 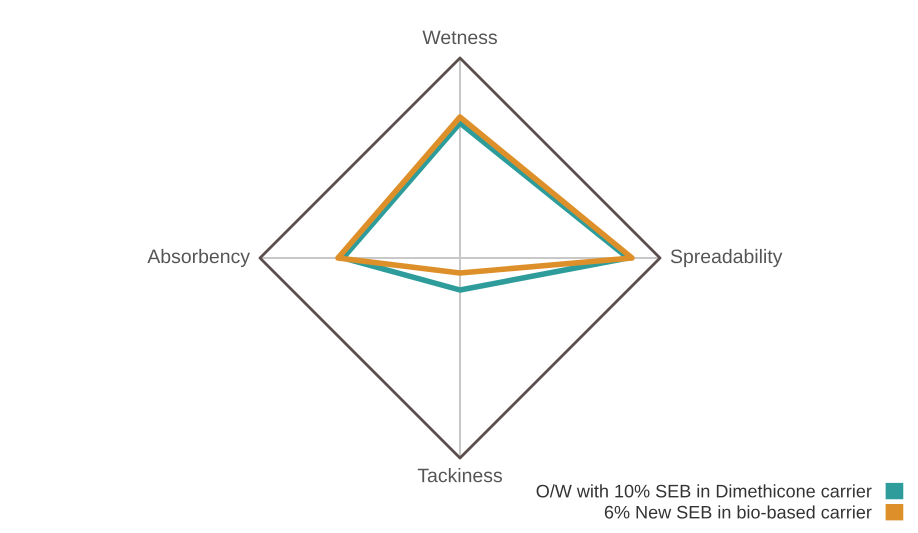 What do you see at coordinates (726, 258) in the screenshot?
I see `spoke-label: Spreadability` at bounding box center [726, 258].